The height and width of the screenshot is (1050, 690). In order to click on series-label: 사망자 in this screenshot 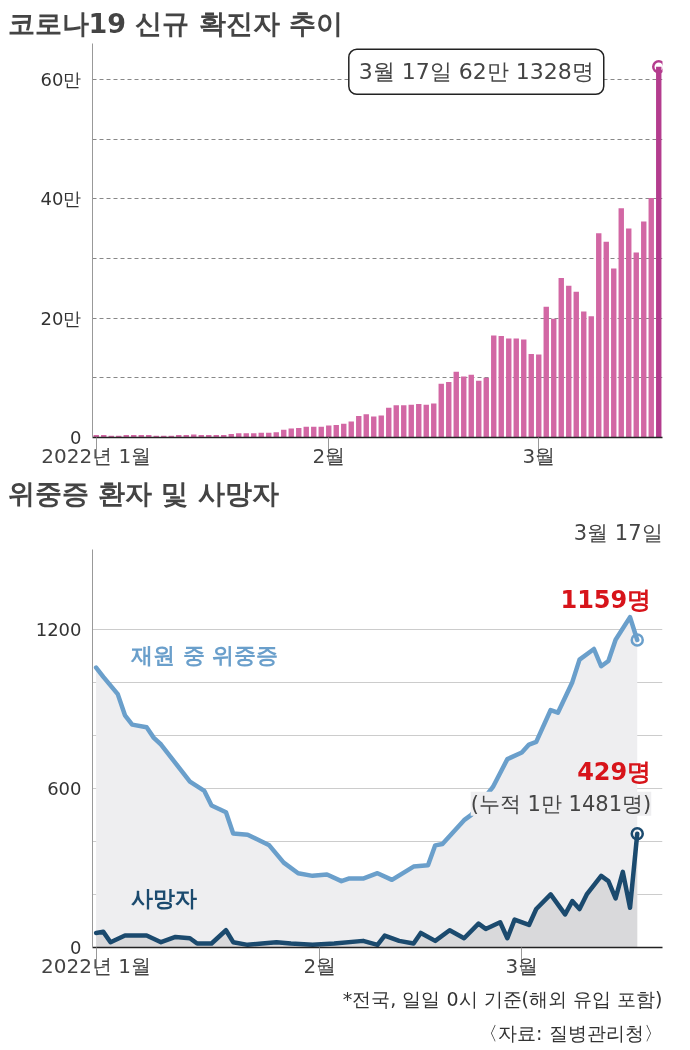, I will do `click(164, 899)`.